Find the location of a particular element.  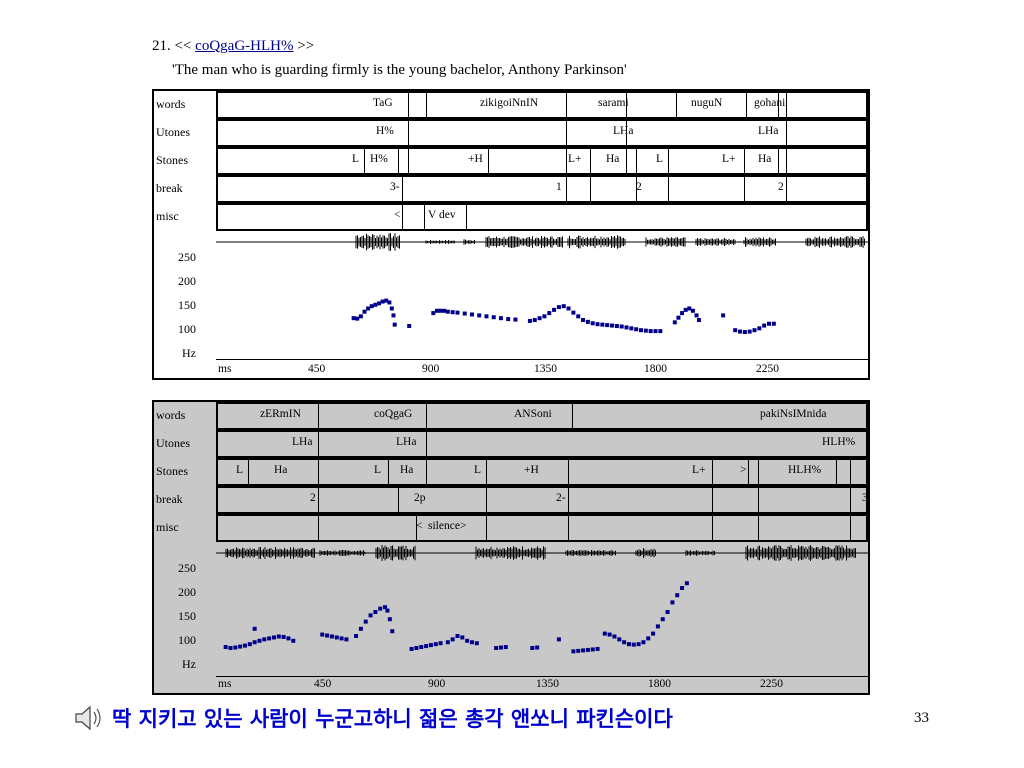

misc-label: < is located at coordinates (419, 526).